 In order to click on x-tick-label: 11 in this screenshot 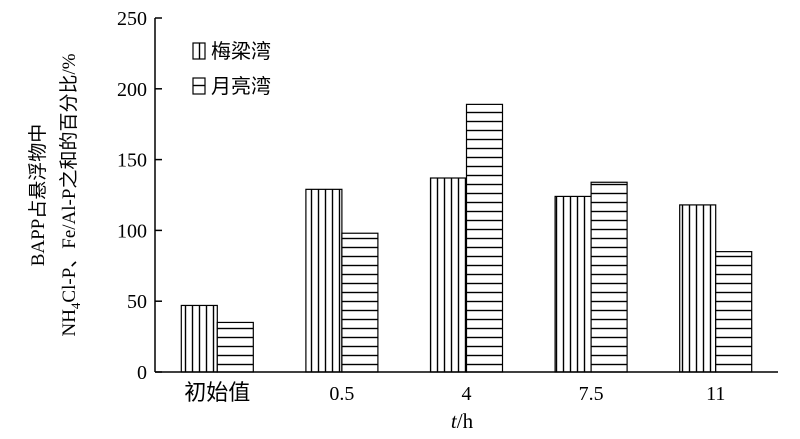, I will do `click(715, 394)`.